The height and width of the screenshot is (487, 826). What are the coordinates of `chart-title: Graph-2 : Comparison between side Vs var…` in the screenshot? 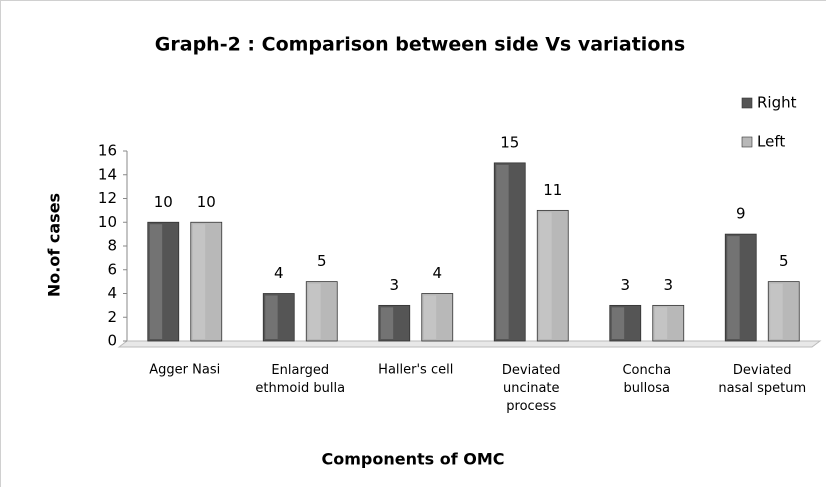 It's located at (420, 45).